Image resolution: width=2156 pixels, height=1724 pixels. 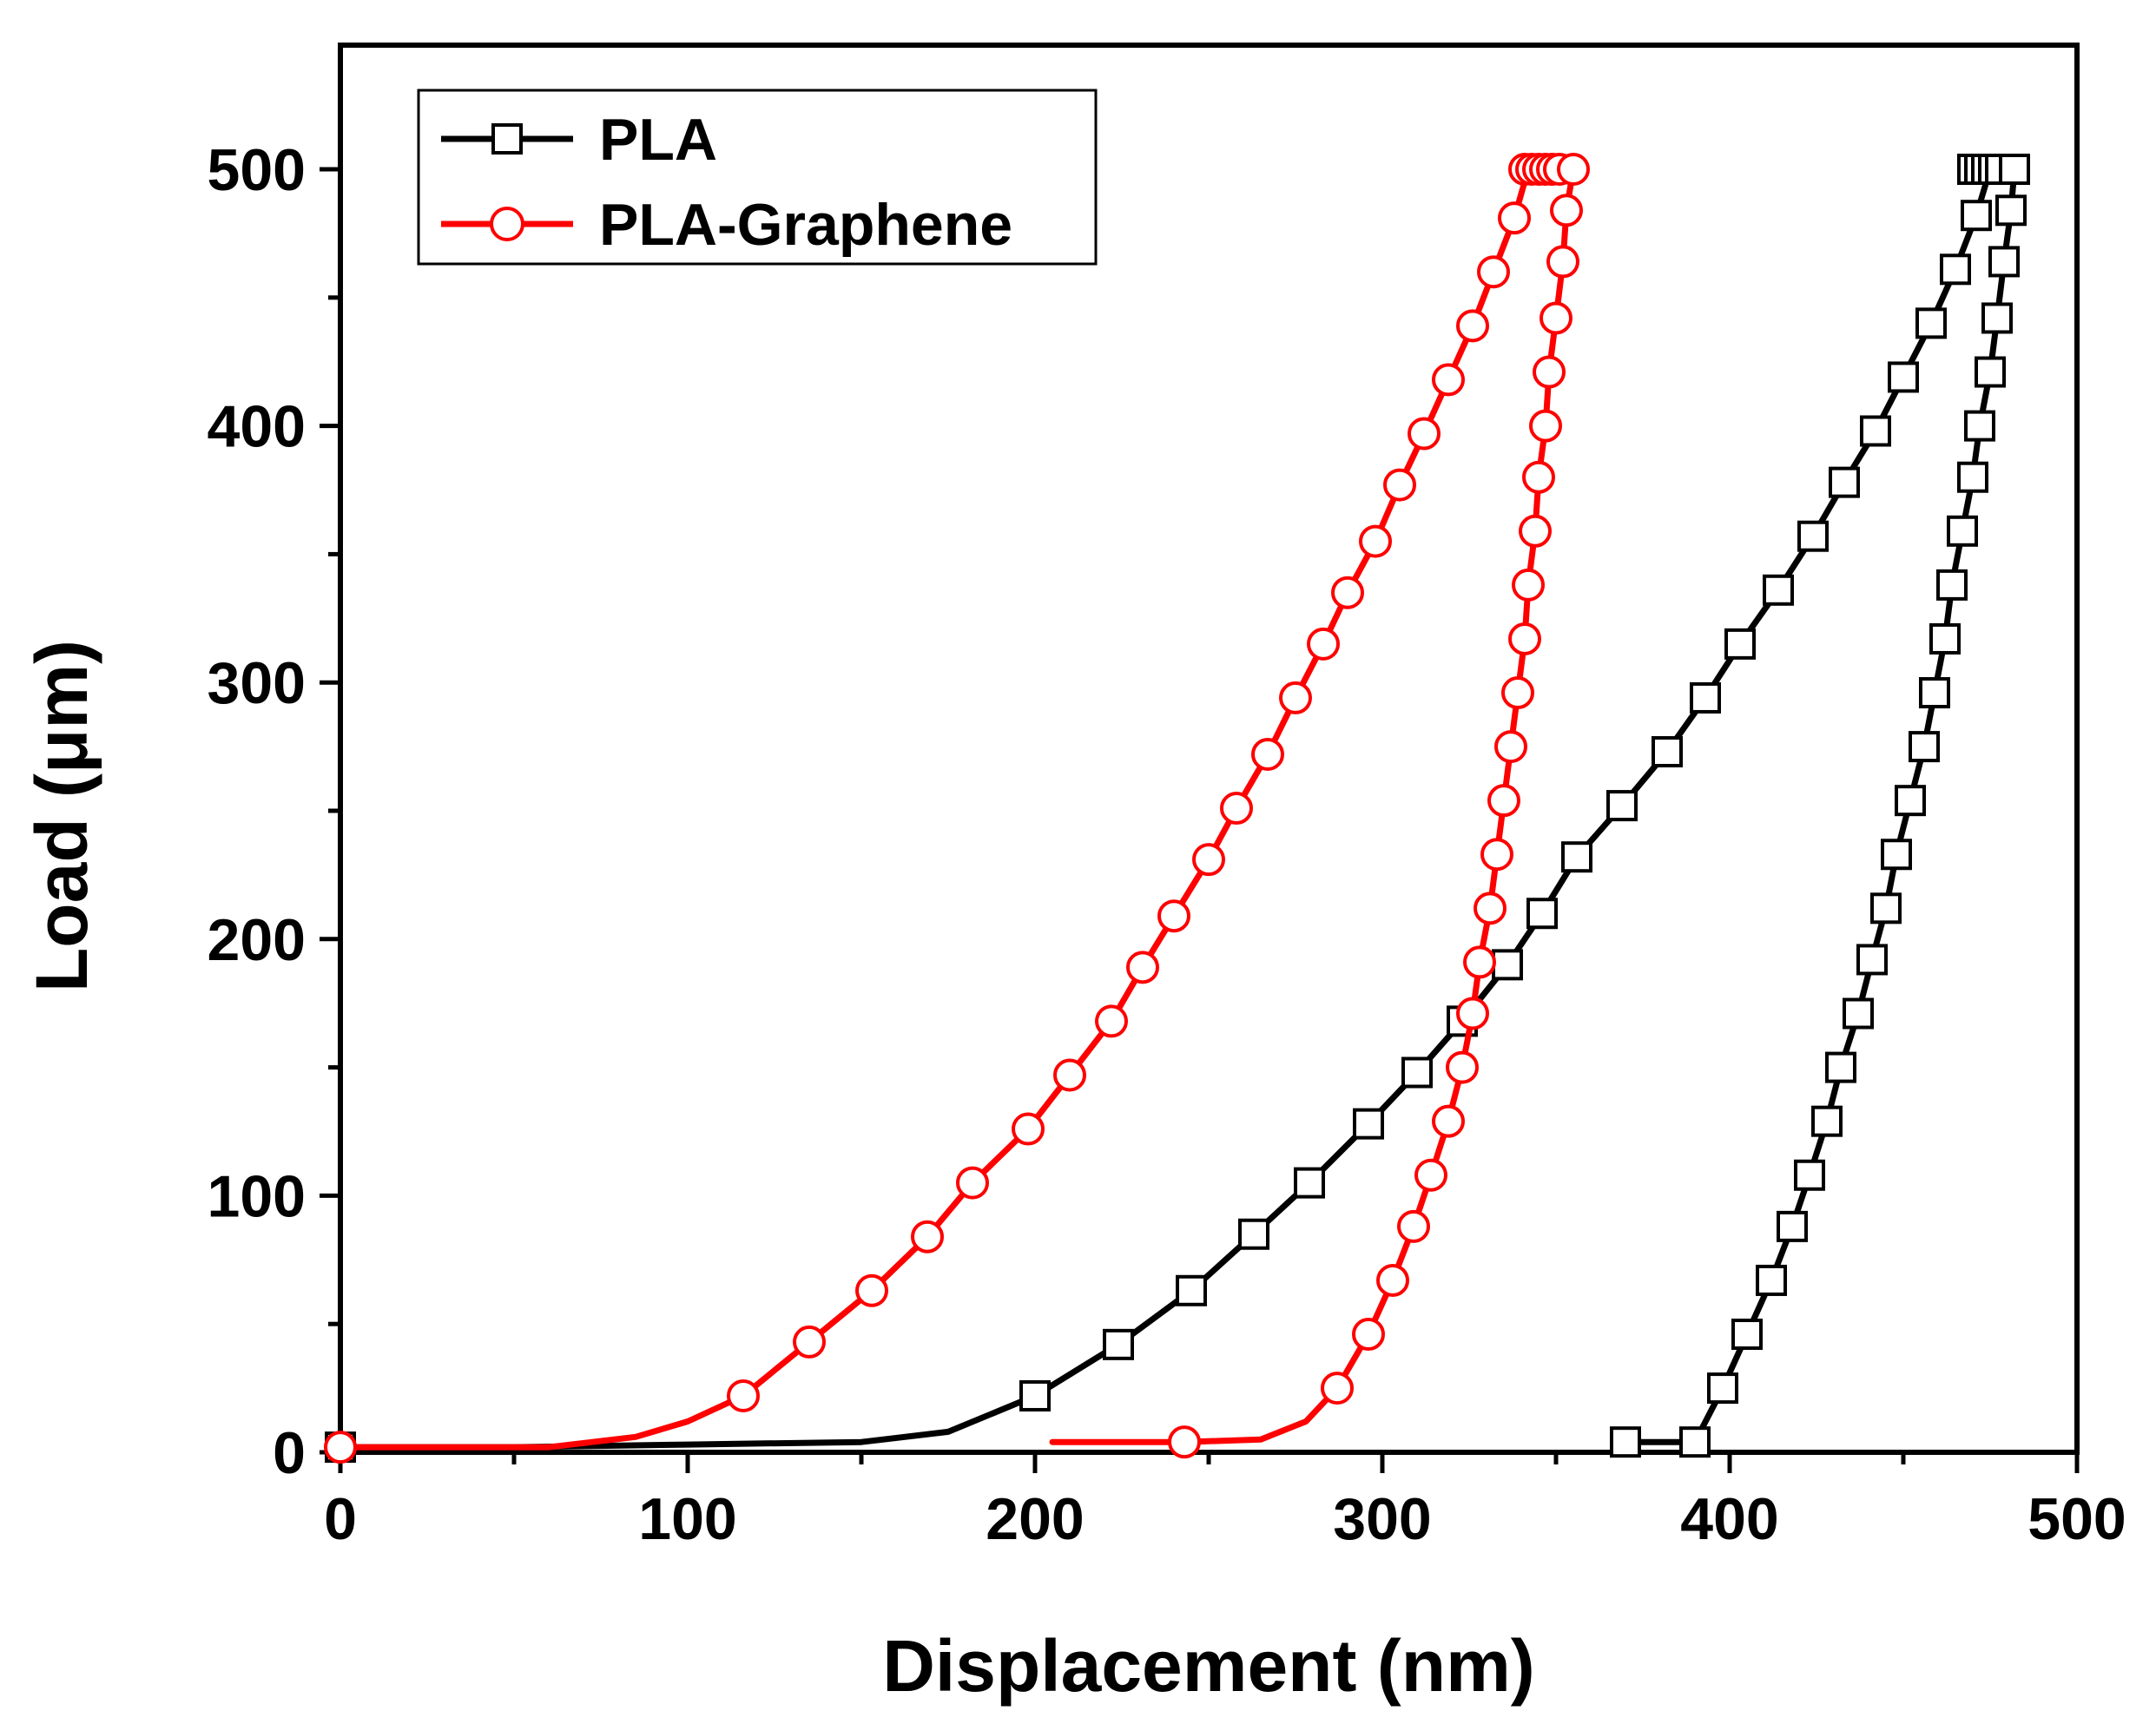 I want to click on x-tick-label: 300, so click(x=1382, y=1519).